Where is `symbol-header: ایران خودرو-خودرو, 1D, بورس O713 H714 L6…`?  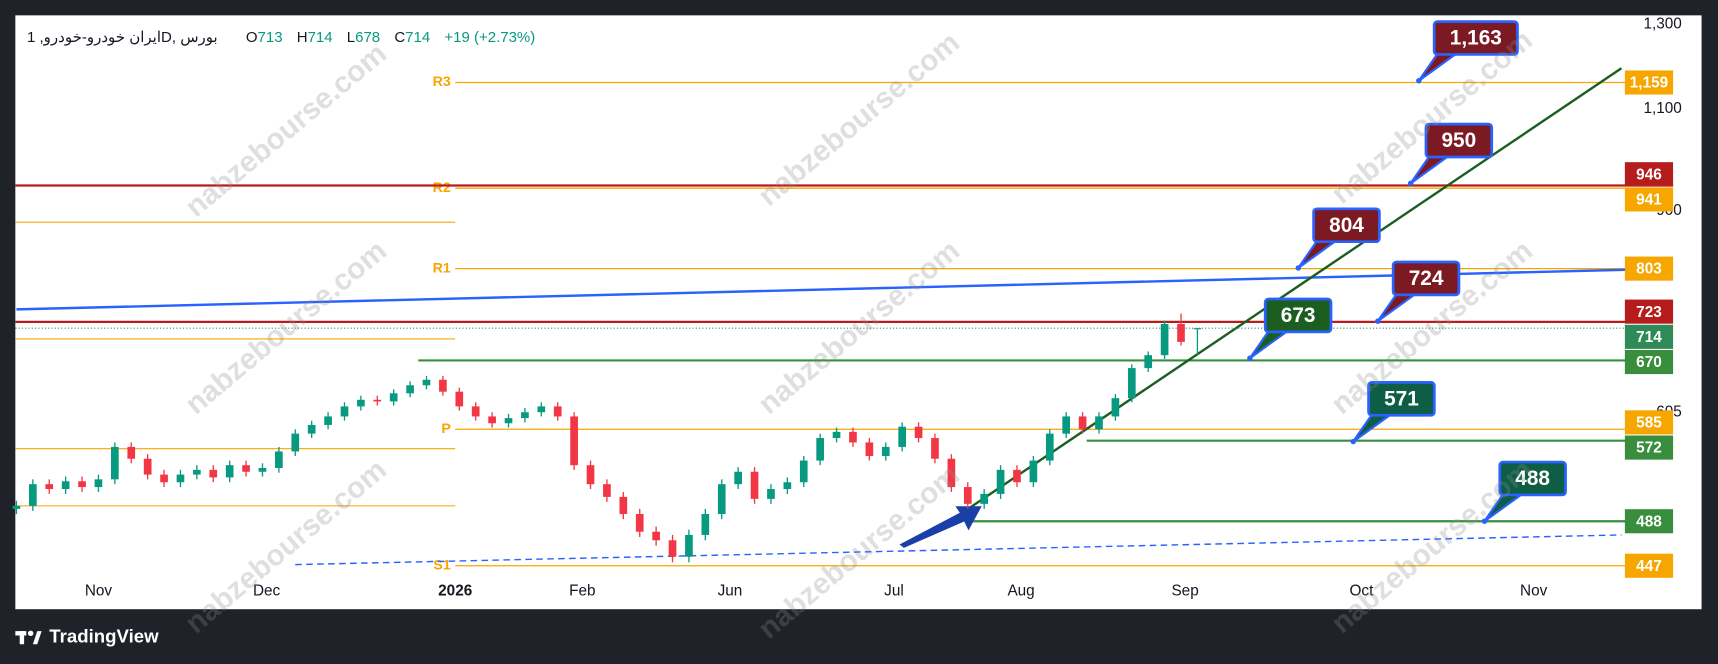
symbol-header: ایران خودرو-خودرو, 1D, بورس O713 H714 L6… is located at coordinates (281, 37).